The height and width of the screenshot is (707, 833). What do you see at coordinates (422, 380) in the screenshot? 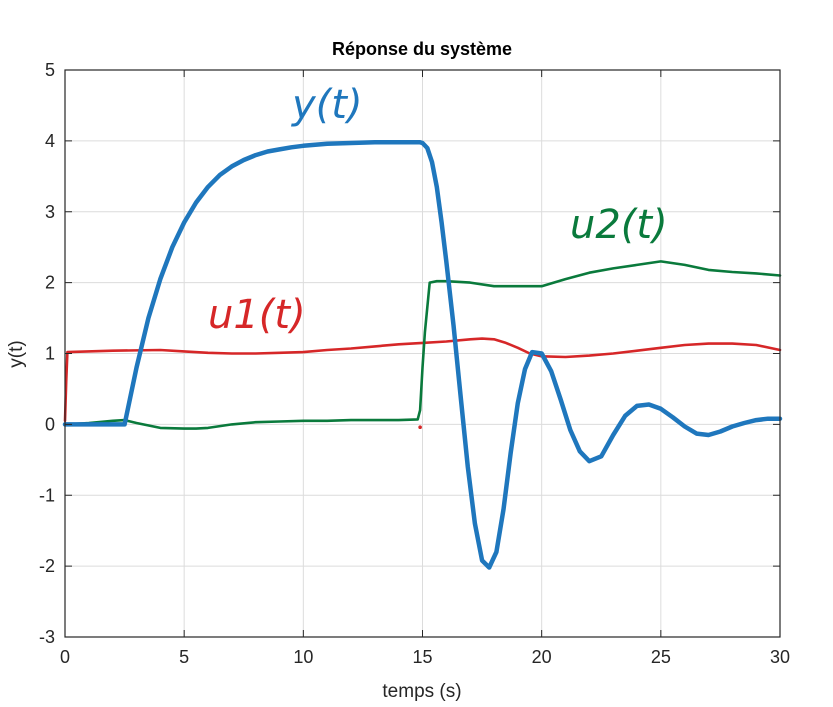
I see `series-line-u1` at bounding box center [422, 380].